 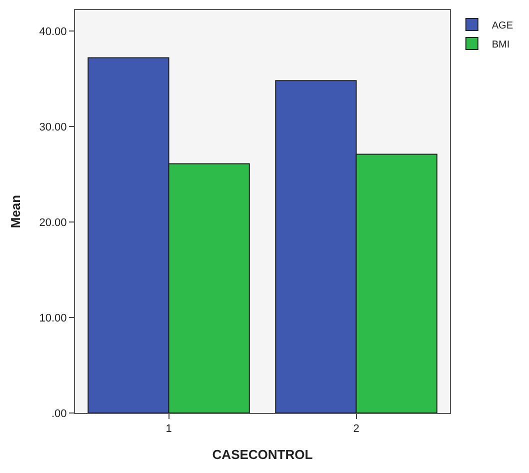 I want to click on y-tick-label: 30.00, so click(x=53, y=127).